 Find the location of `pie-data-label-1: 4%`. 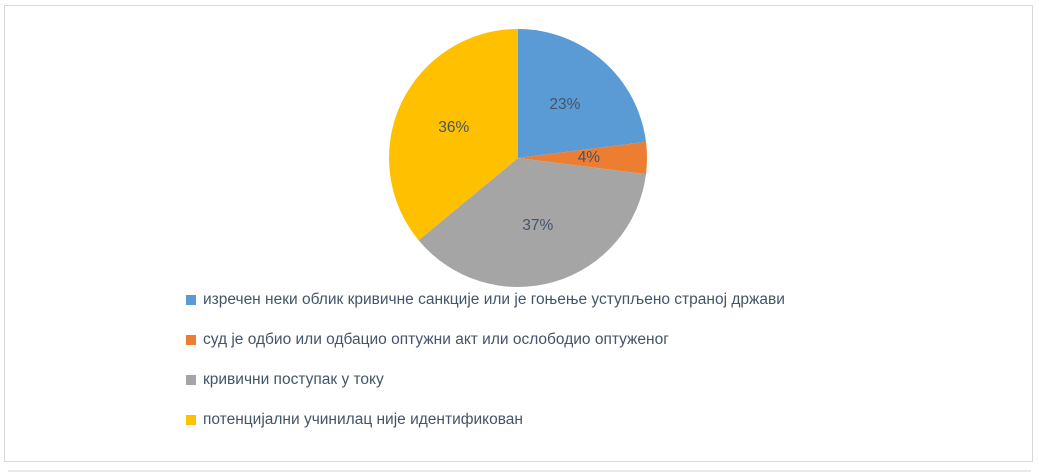

pie-data-label-1: 4% is located at coordinates (589, 157).